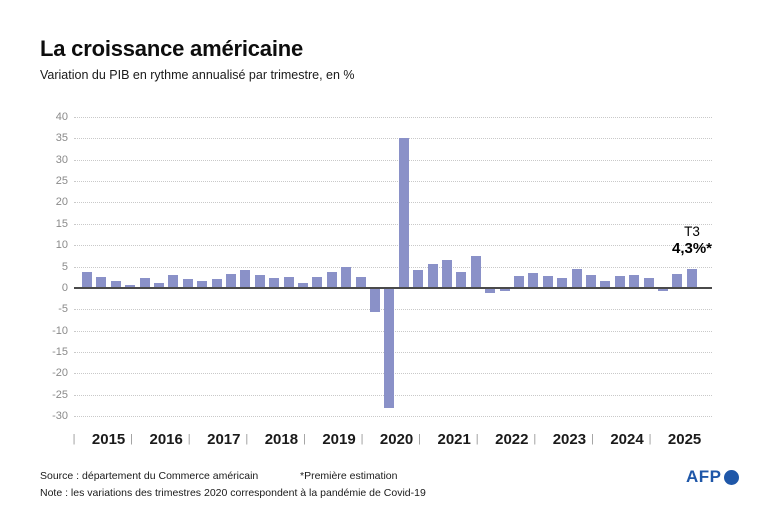  Describe the element at coordinates (61, 138) in the screenshot. I see `y-tick-label: 35` at that location.